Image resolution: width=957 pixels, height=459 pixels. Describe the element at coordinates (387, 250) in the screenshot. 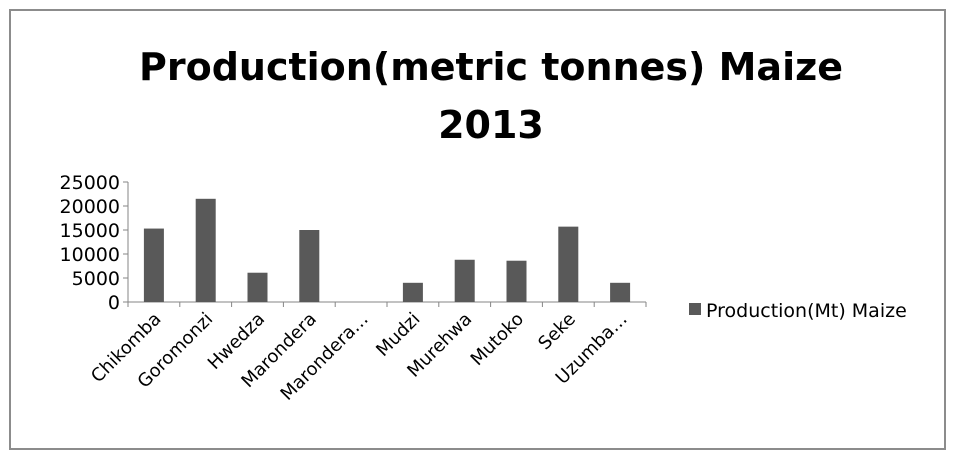

I see `chart-bars` at that location.